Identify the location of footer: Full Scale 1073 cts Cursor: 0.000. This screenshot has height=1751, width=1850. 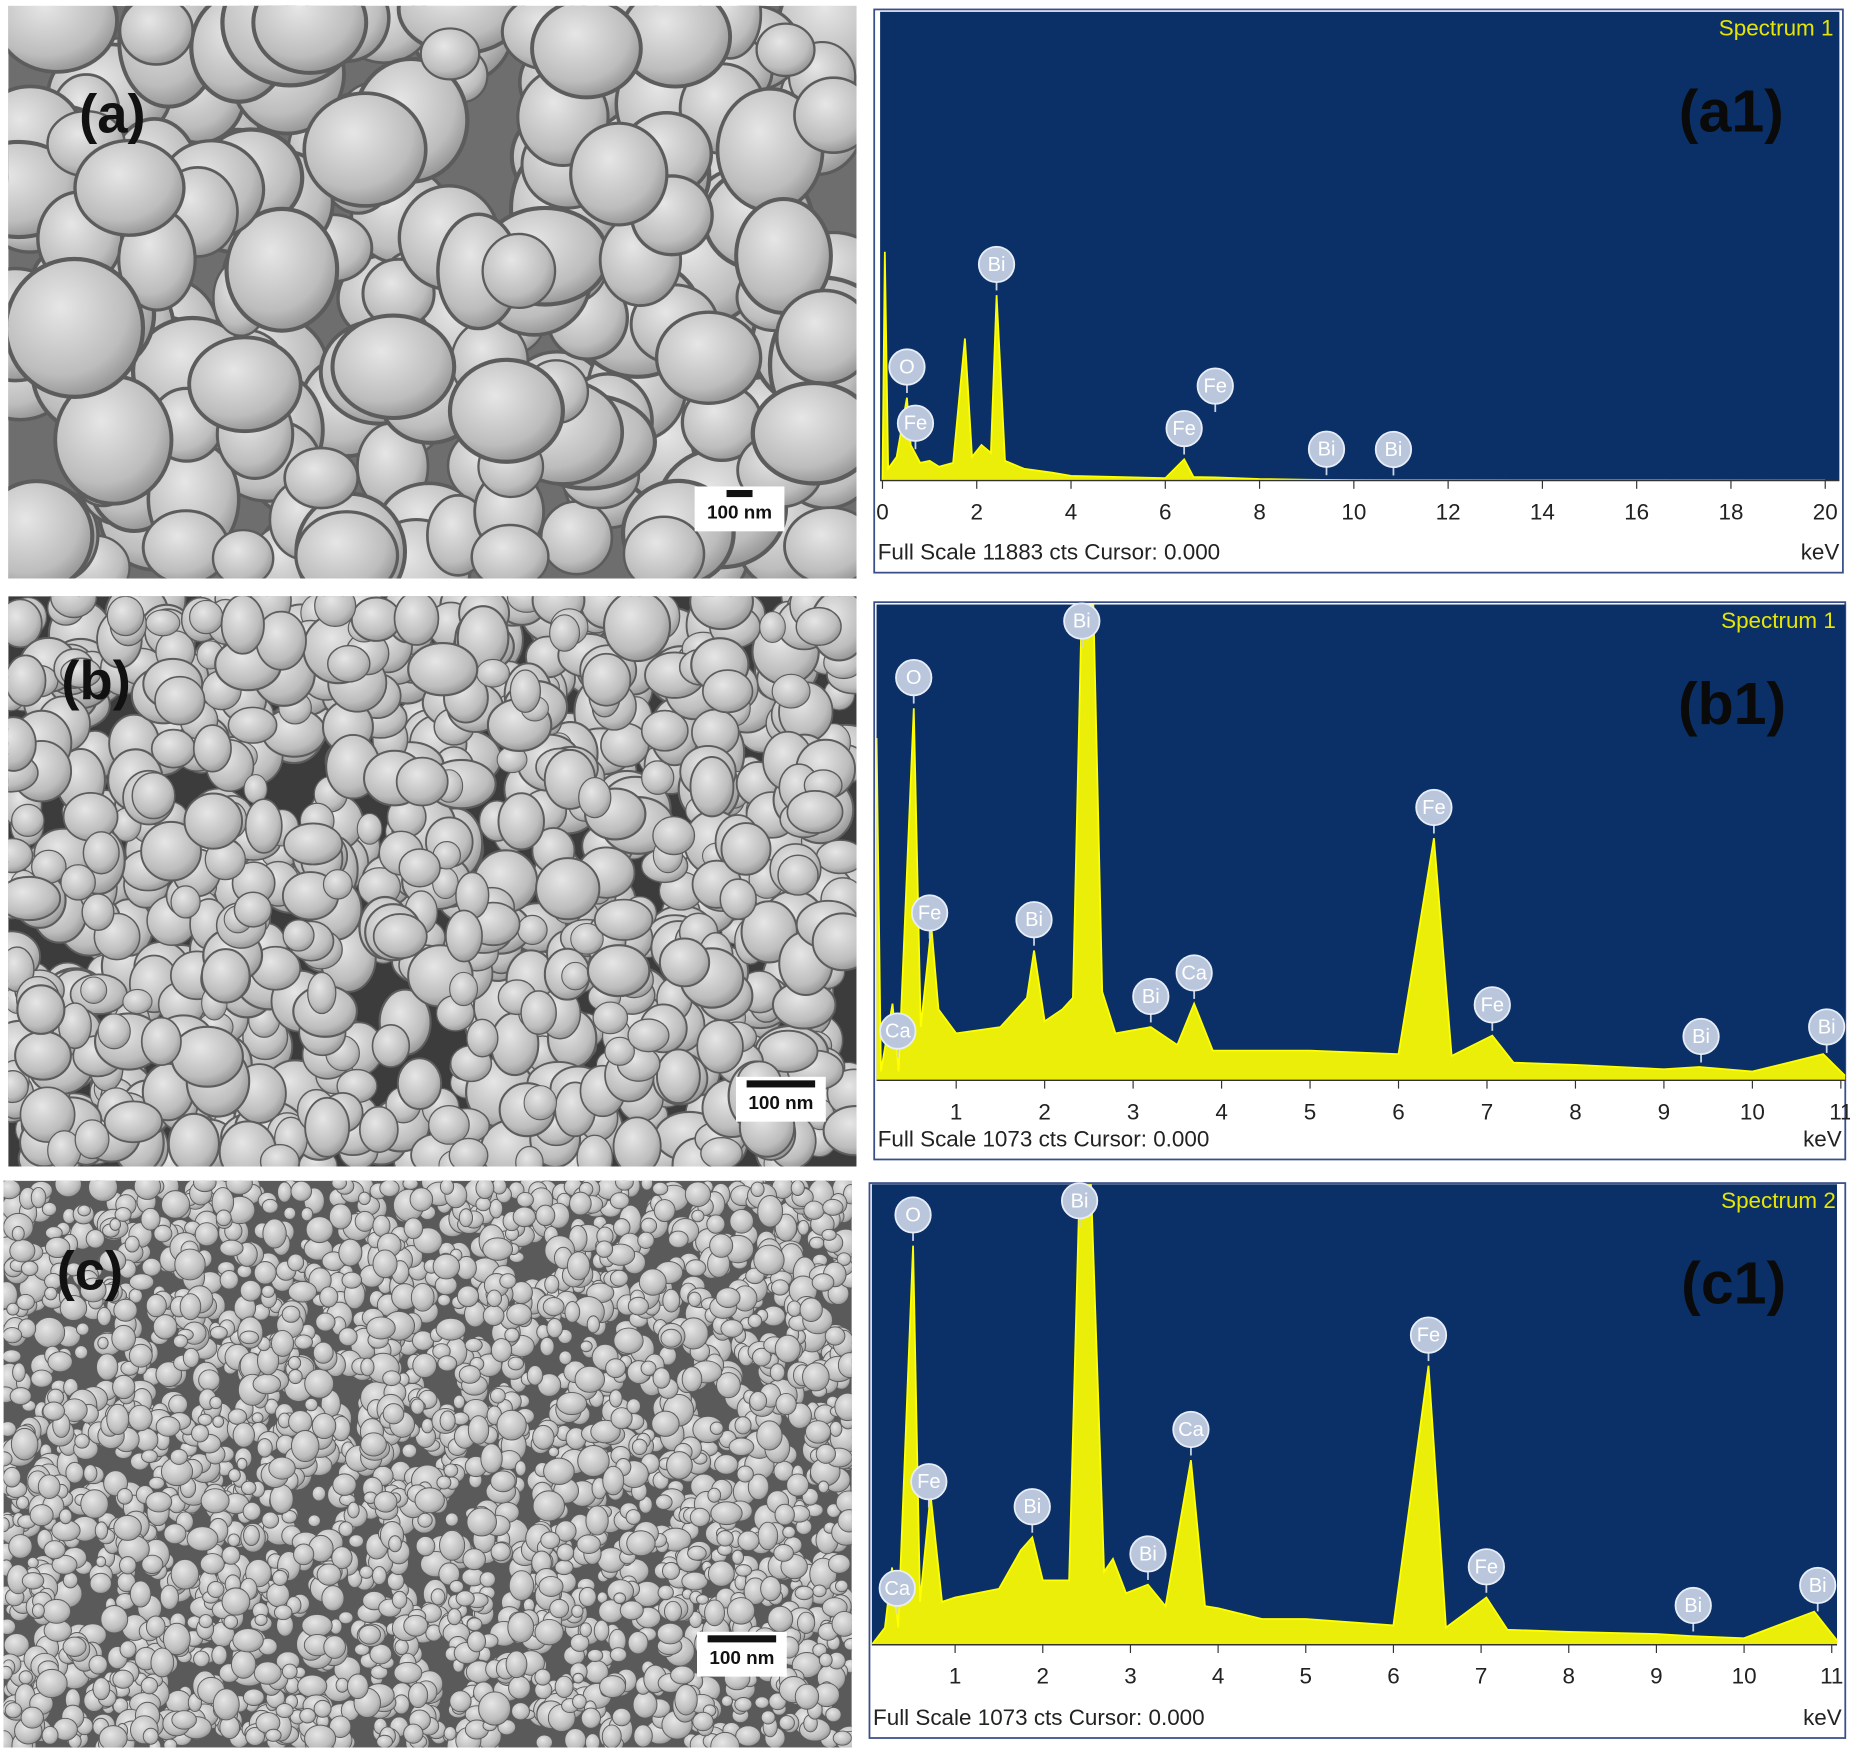
(1044, 1138).